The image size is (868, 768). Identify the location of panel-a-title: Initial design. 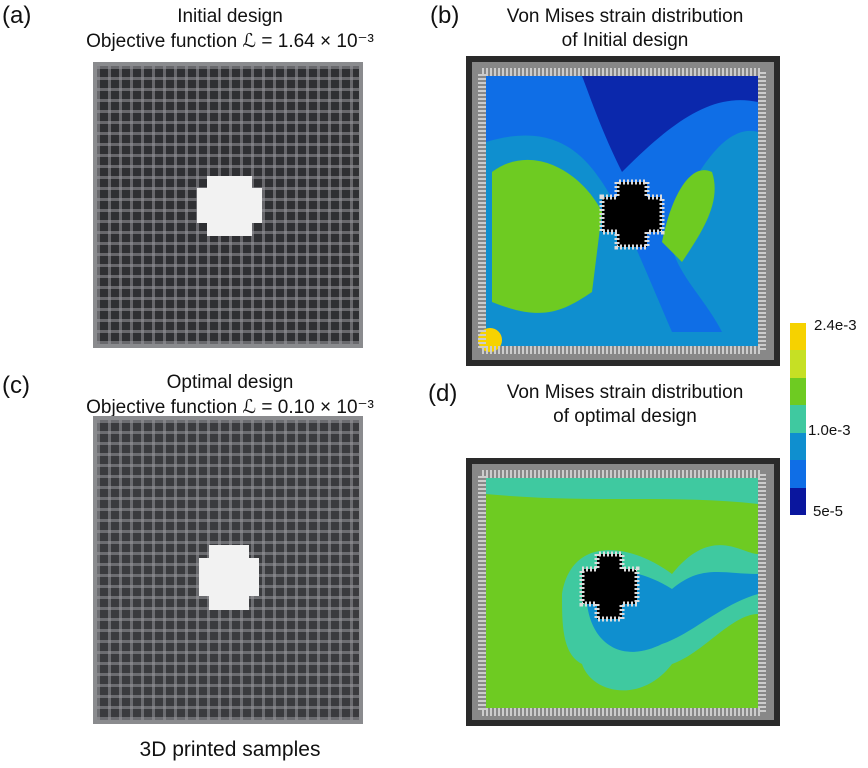
(230, 16).